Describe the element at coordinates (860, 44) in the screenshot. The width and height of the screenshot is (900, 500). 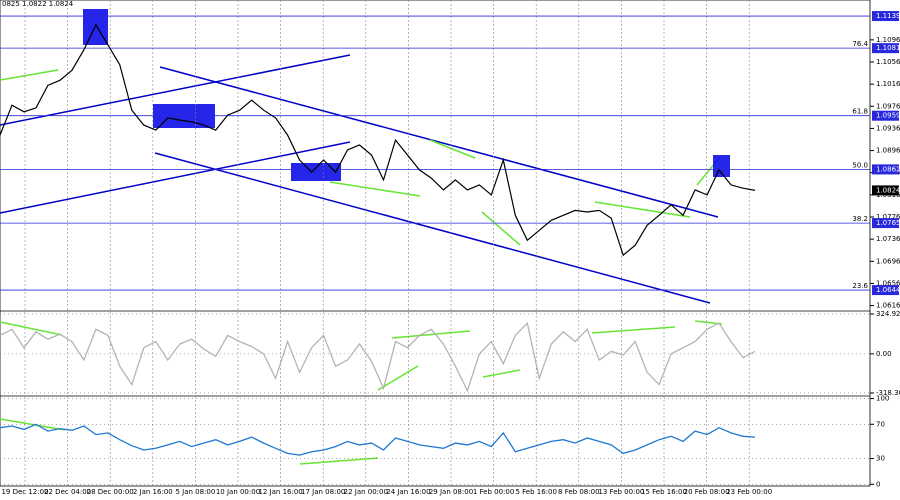
I see `fib-label: 76.4` at that location.